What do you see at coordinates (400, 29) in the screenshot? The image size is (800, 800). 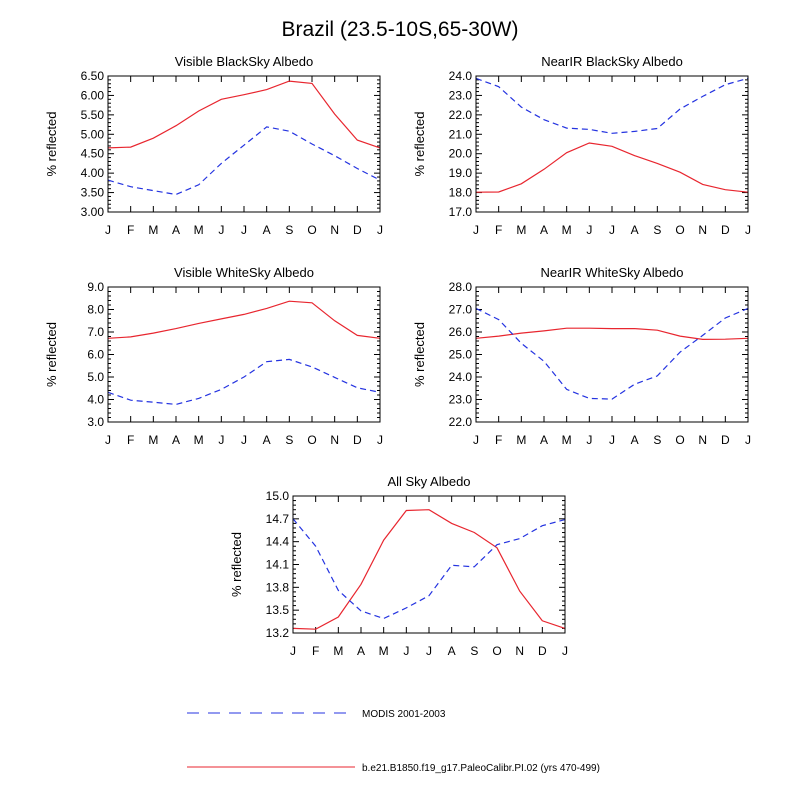 I see `main-title: Brazil (23.5-10S,65-30W)` at bounding box center [400, 29].